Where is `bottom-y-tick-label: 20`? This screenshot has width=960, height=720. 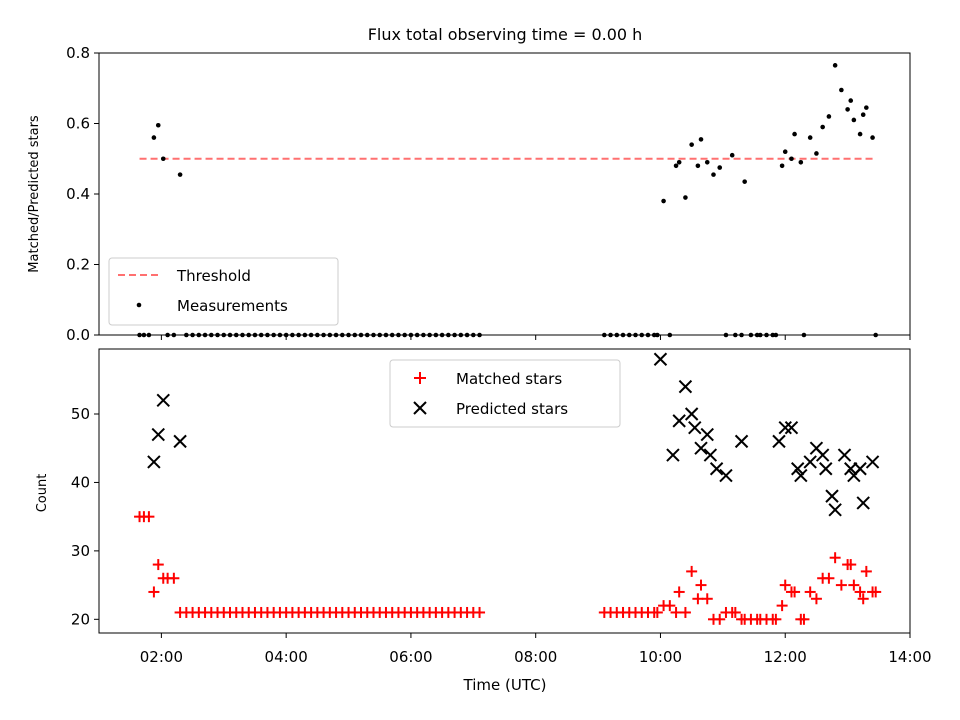 bottom-y-tick-label: 20 is located at coordinates (80, 619).